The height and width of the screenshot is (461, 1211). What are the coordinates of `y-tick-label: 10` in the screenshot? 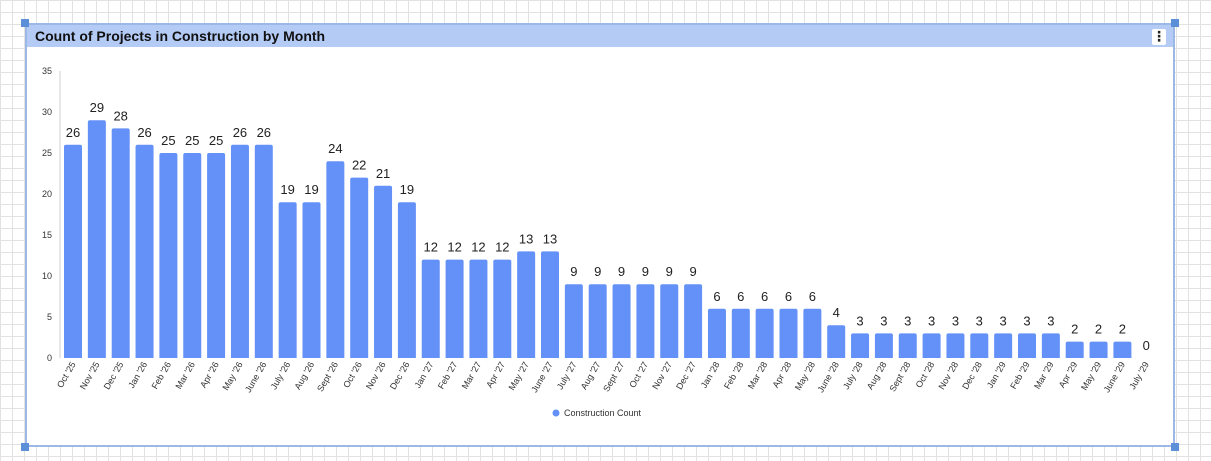 It's located at (47, 276).